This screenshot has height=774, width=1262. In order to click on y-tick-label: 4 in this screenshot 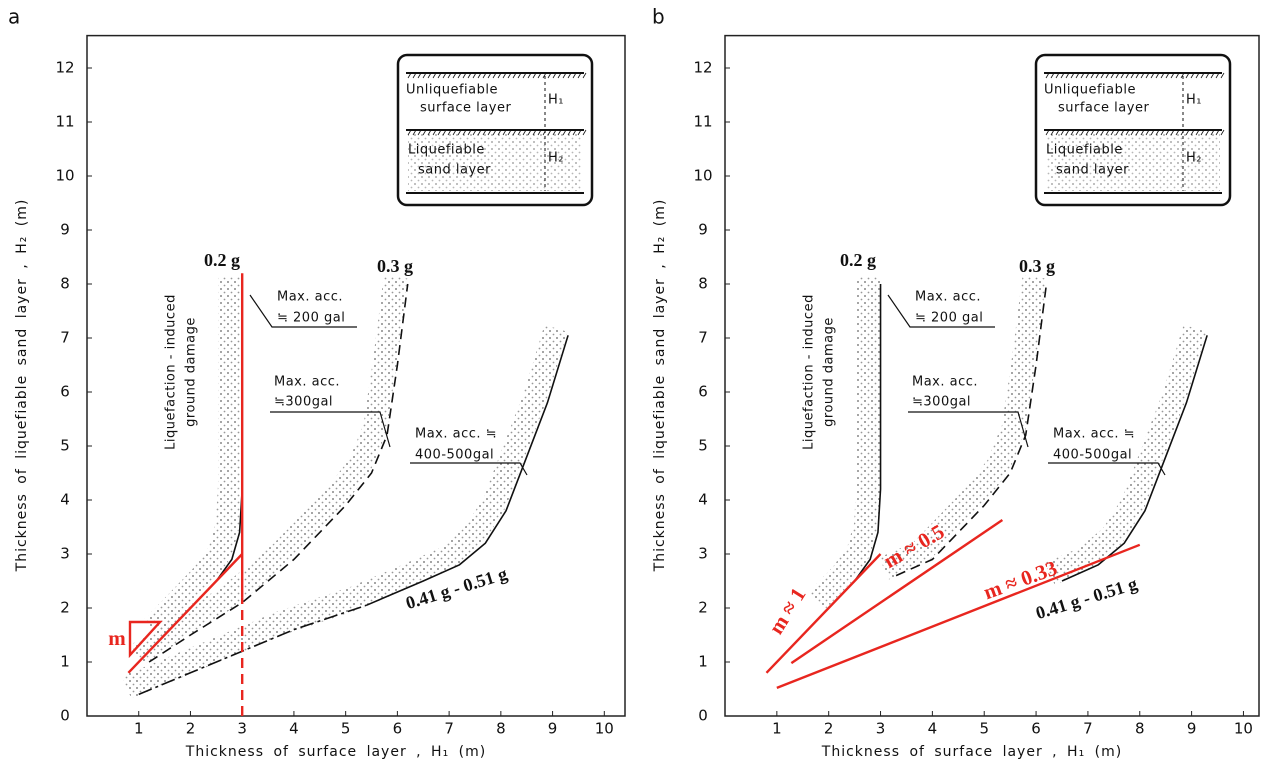, I will do `click(703, 500)`.